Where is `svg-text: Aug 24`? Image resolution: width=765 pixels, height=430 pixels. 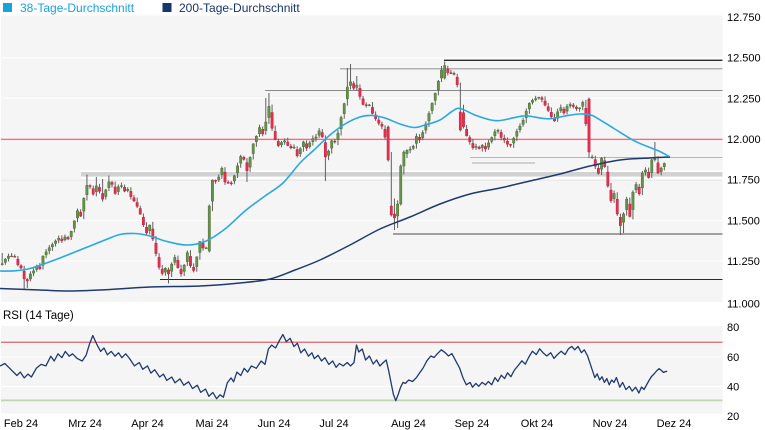 svg-text: Aug 24 is located at coordinates (408, 424).